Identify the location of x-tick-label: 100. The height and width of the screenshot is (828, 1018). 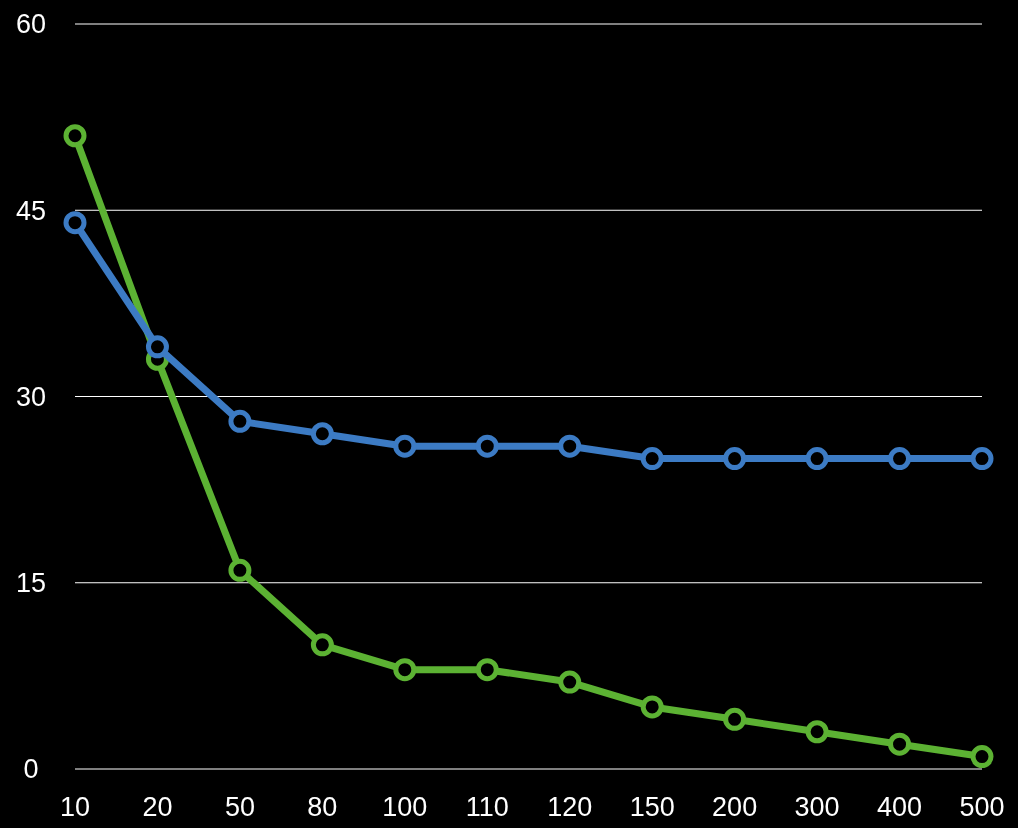
(405, 807).